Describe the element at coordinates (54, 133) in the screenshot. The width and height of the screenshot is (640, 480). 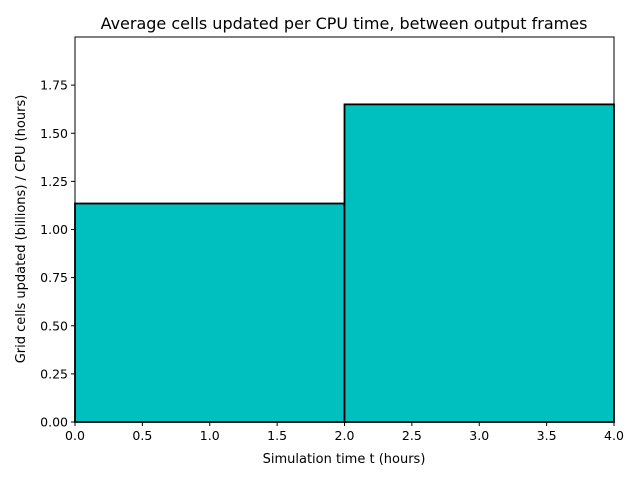
I see `y-tick-label: 1.50` at that location.